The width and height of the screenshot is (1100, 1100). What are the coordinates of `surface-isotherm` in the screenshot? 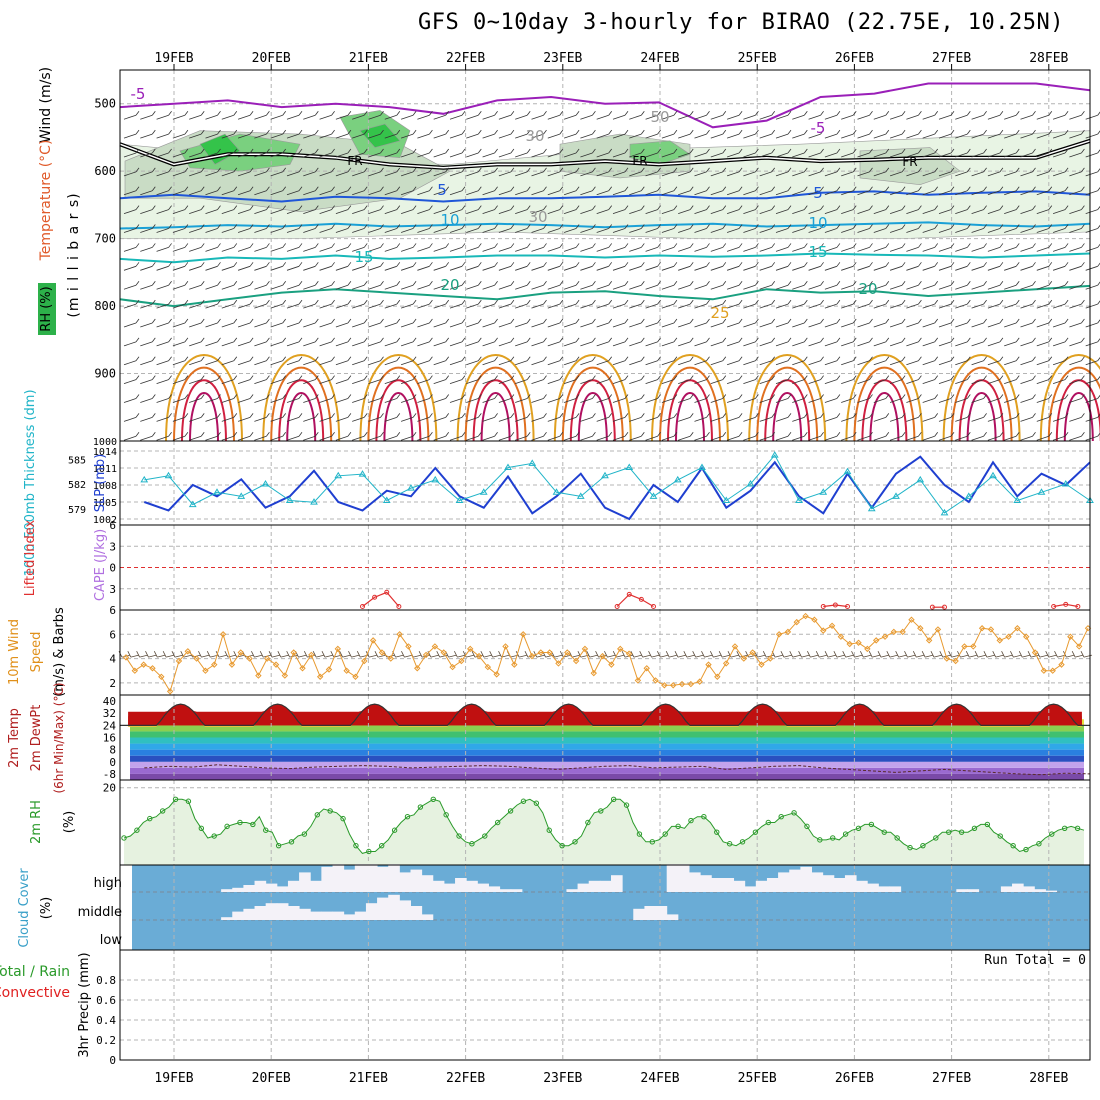 It's located at (981, 410).